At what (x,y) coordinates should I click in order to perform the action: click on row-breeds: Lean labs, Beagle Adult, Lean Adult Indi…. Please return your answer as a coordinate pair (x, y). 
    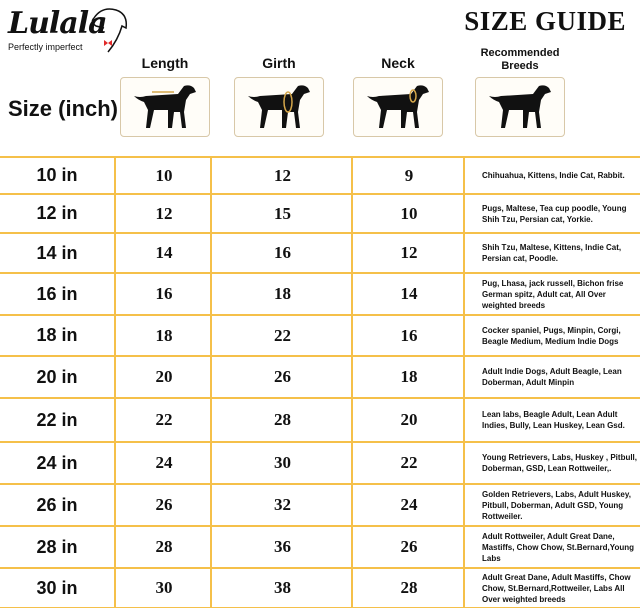
    Looking at the image, I should click on (553, 420).